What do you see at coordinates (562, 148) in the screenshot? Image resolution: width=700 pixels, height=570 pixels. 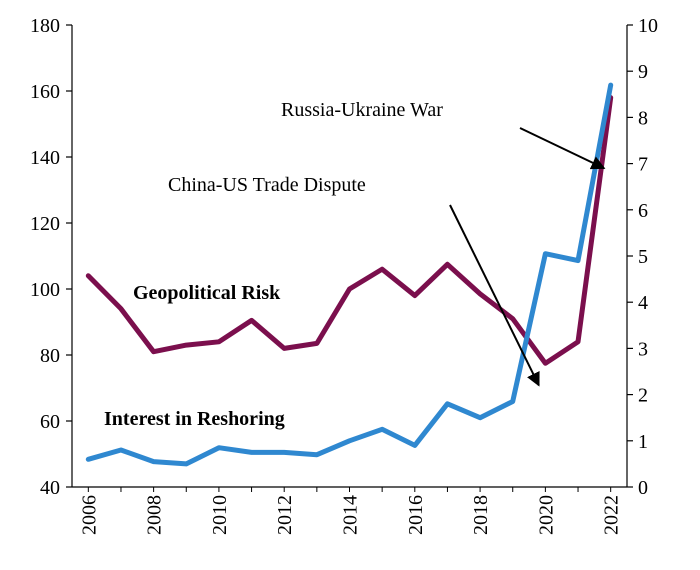 I see `annotation-arrow-russia-ukraine-war` at bounding box center [562, 148].